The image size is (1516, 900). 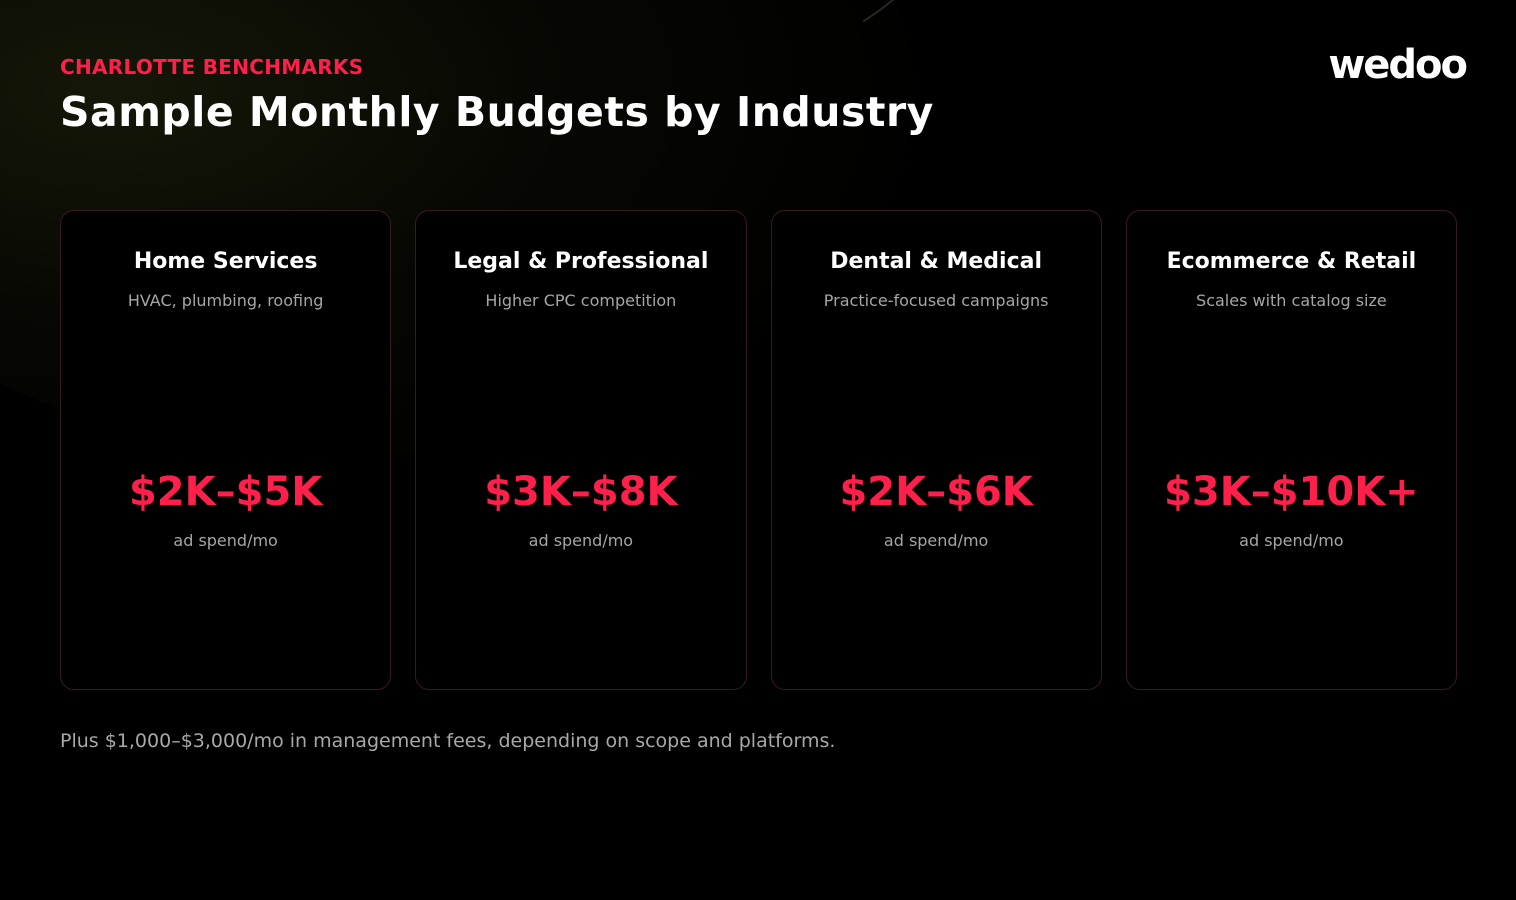 What do you see at coordinates (1398, 65) in the screenshot?
I see `wedoo-logo: wedoo` at bounding box center [1398, 65].